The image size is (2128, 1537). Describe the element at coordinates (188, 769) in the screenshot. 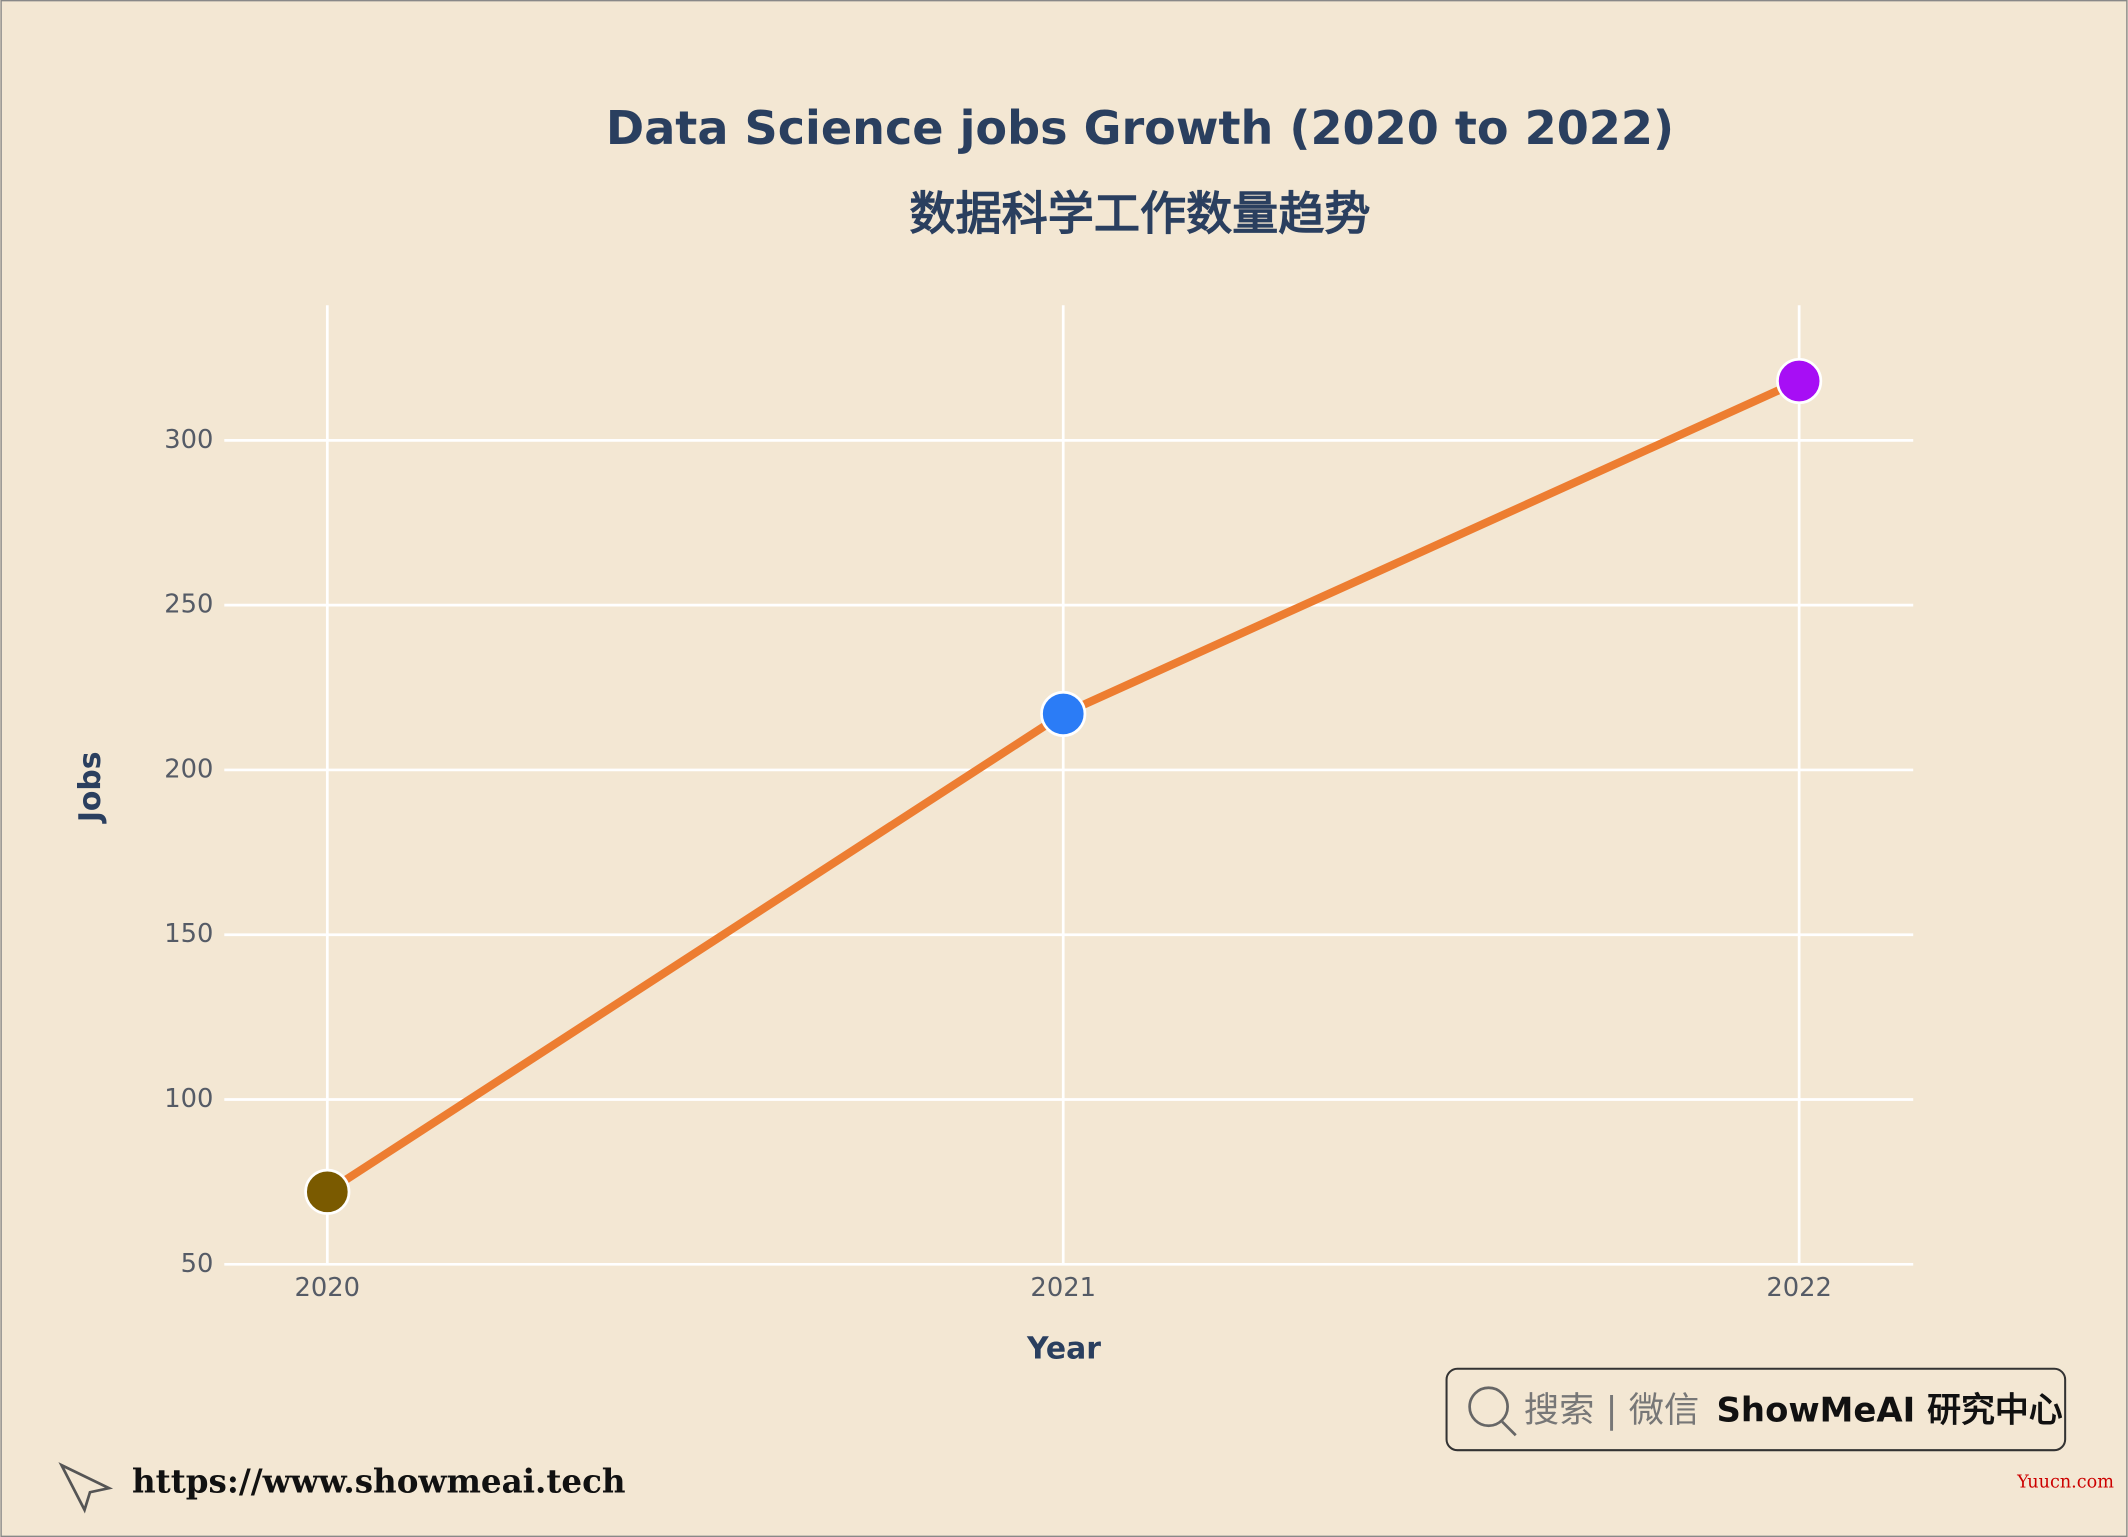

I see `y-tick-label: 200` at that location.